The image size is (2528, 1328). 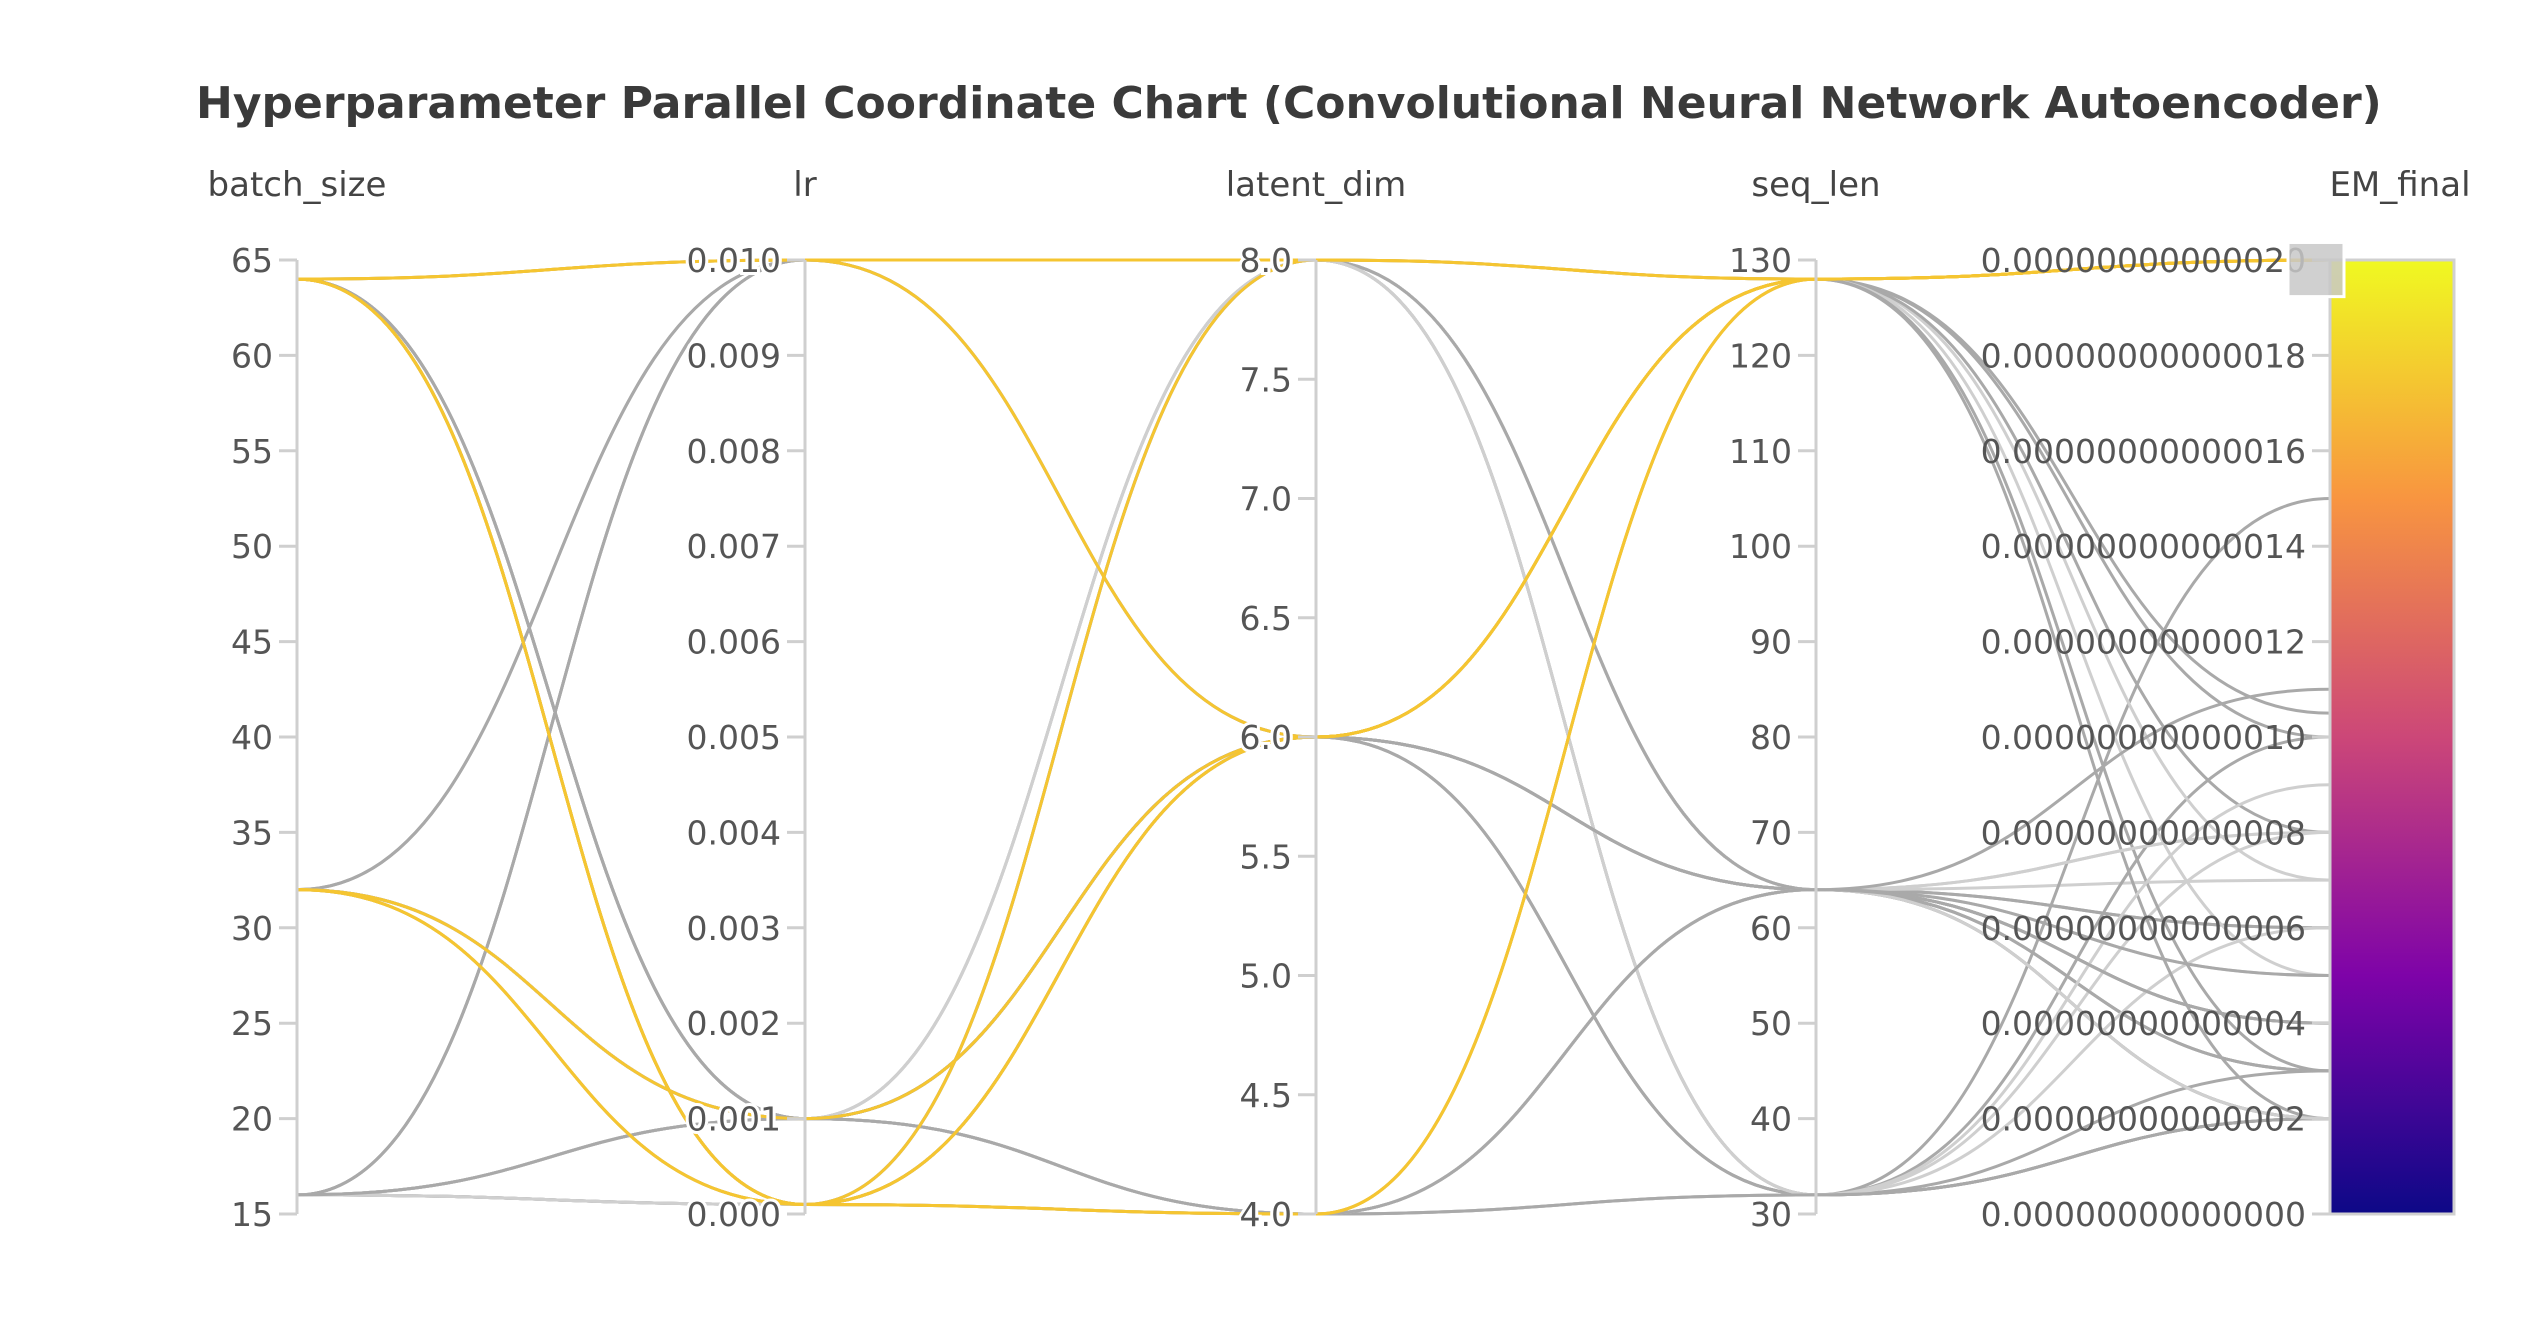 What do you see at coordinates (1815, 185) in the screenshot?
I see `axis-label: seq_len` at bounding box center [1815, 185].